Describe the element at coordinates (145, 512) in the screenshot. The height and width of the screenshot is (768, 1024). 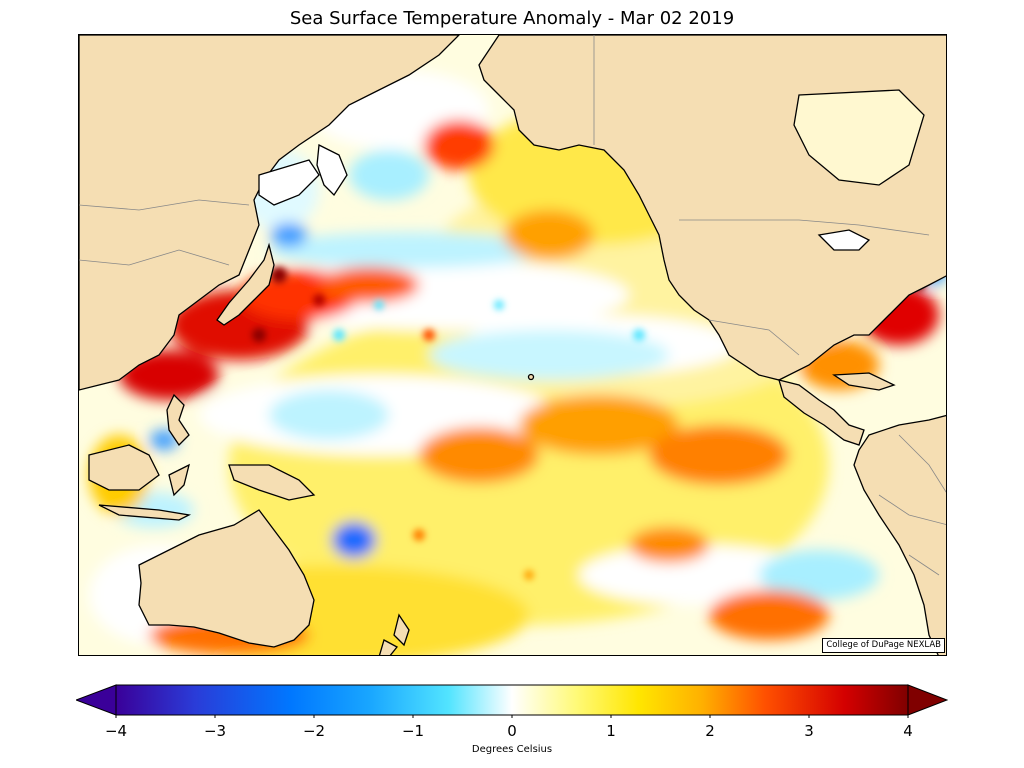
I see `land-java` at that location.